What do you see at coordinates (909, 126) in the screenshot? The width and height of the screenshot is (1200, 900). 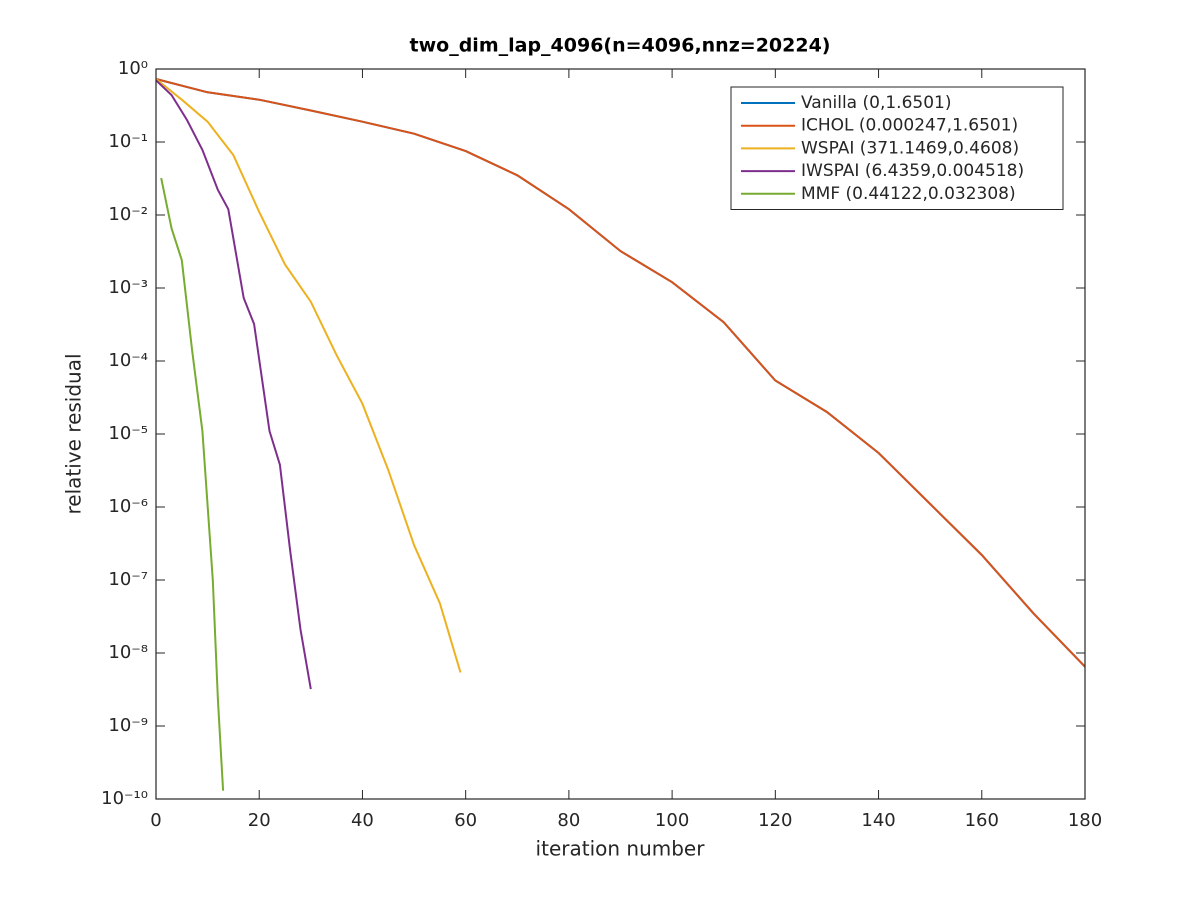 I see `legend-label: ICHOL (0.000247,1.6501)` at bounding box center [909, 126].